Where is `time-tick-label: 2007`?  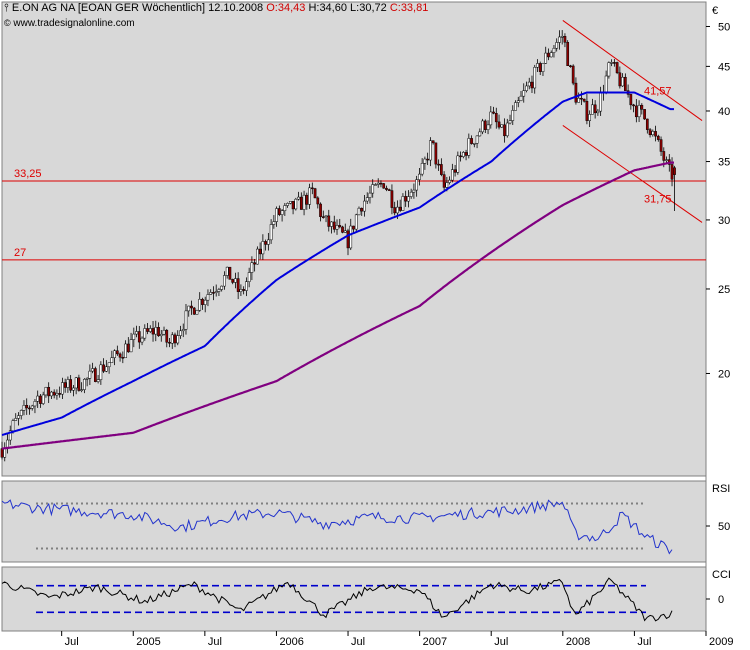
time-tick-label: 2007 is located at coordinates (435, 642).